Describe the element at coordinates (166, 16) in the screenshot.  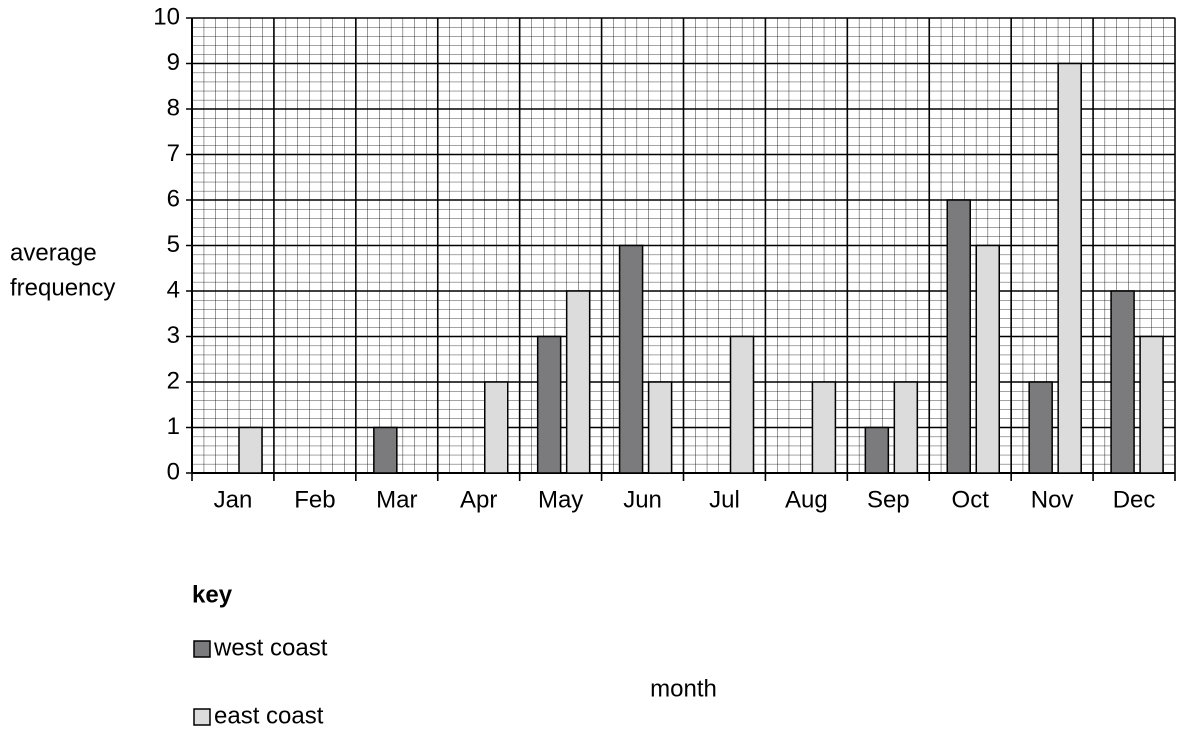
I see `y-tick-label: 10` at that location.